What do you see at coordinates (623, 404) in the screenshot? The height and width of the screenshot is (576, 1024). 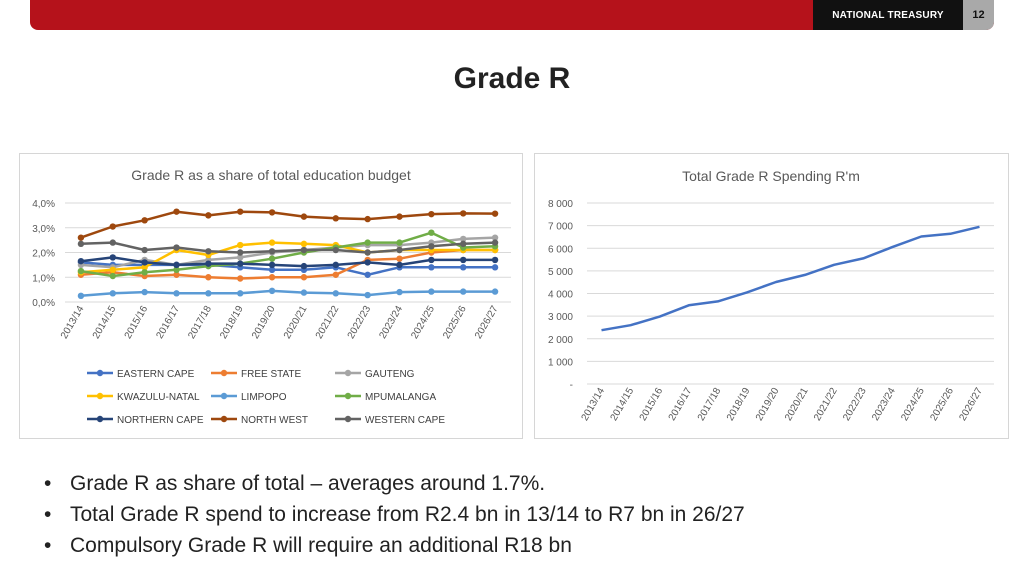 I see `x-tick-label: 2014/15` at bounding box center [623, 404].